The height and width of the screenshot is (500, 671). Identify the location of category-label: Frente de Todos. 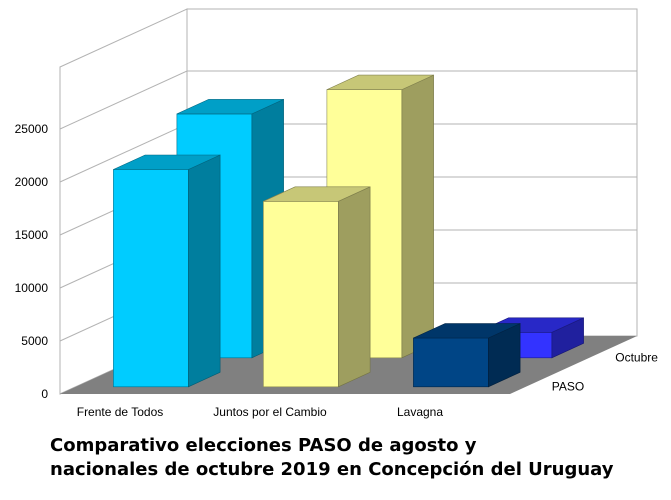
(120, 412).